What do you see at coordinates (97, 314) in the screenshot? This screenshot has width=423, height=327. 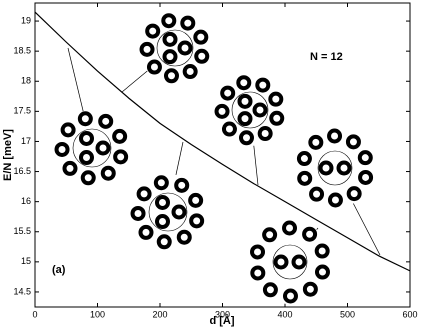 I see `x-tick-label: 100` at bounding box center [97, 314].